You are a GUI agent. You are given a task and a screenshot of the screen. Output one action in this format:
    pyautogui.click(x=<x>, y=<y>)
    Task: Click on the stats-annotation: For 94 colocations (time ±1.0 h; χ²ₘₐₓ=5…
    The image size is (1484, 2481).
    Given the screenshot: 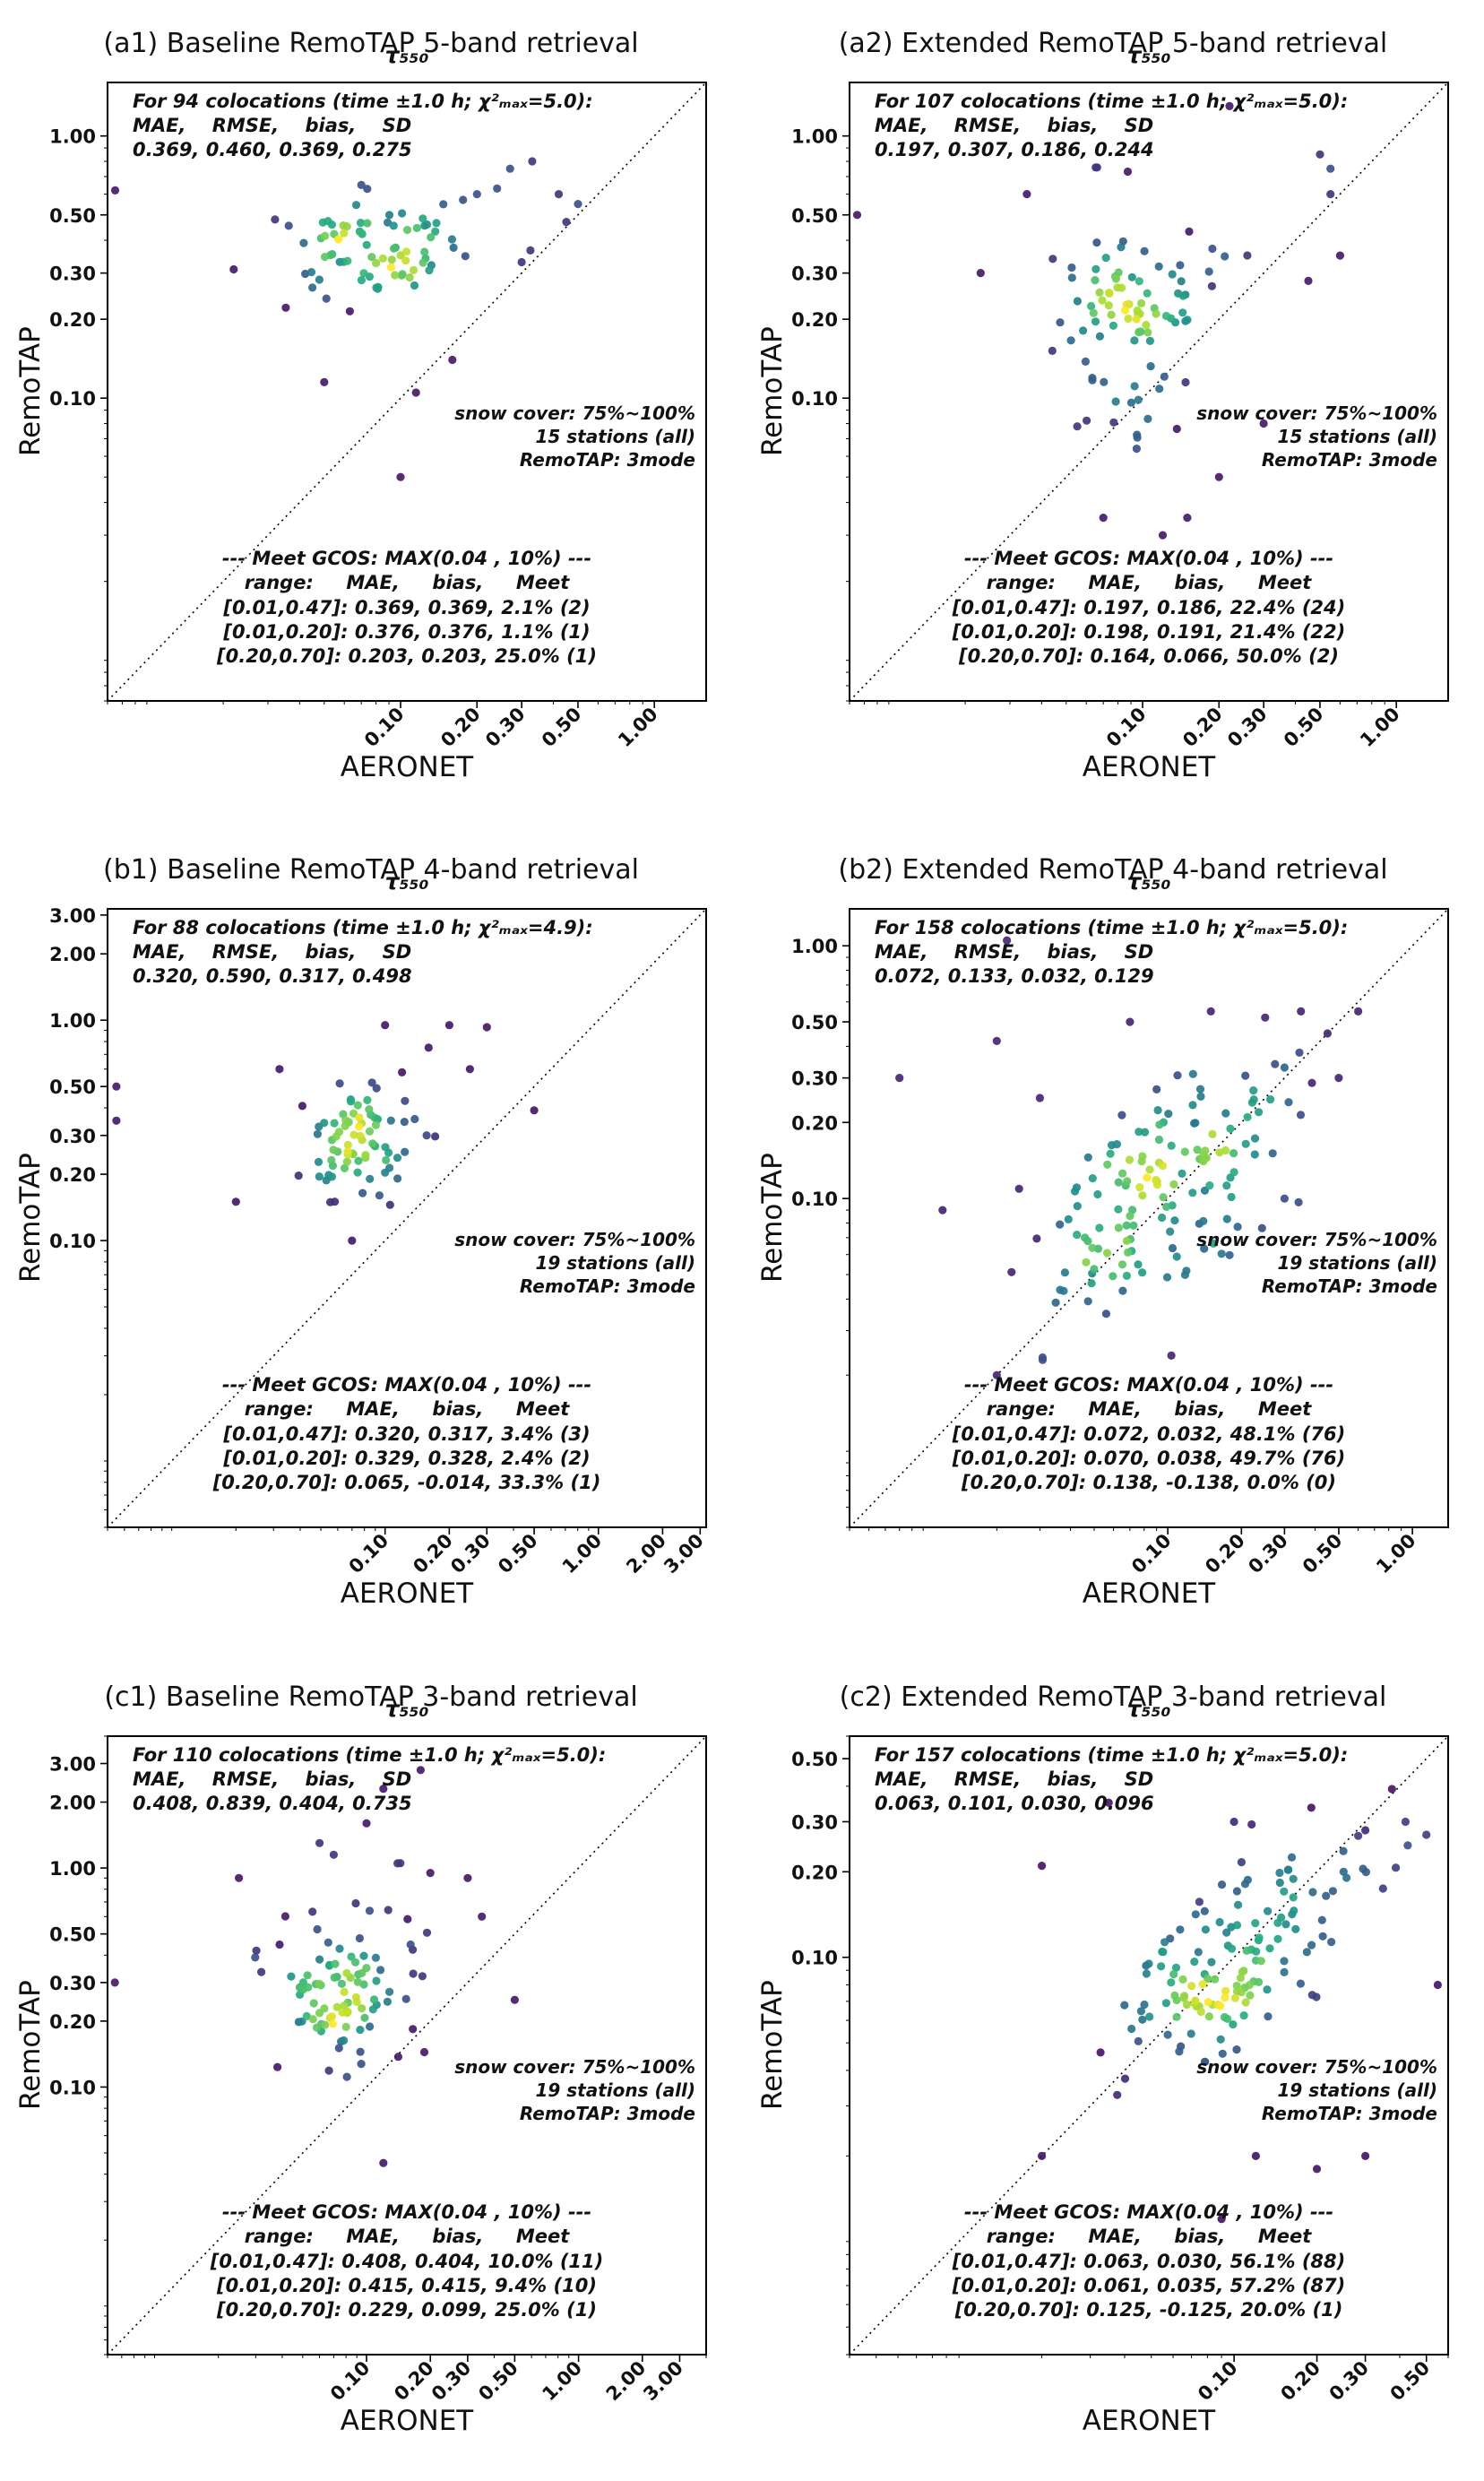 What is the action you would take?
    pyautogui.click(x=363, y=126)
    